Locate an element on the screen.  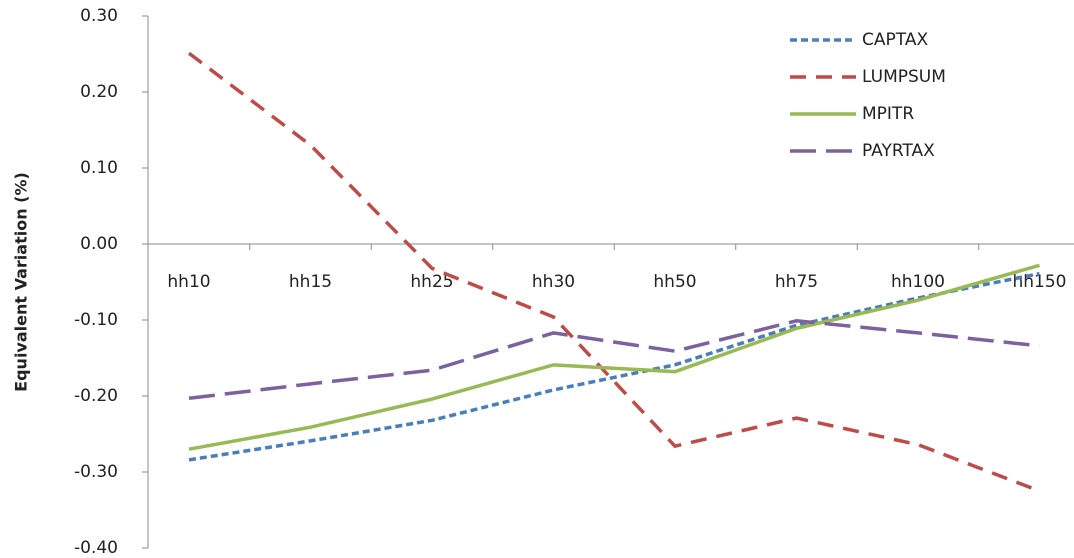
y-tick-label: -0.10 is located at coordinates (96, 320).